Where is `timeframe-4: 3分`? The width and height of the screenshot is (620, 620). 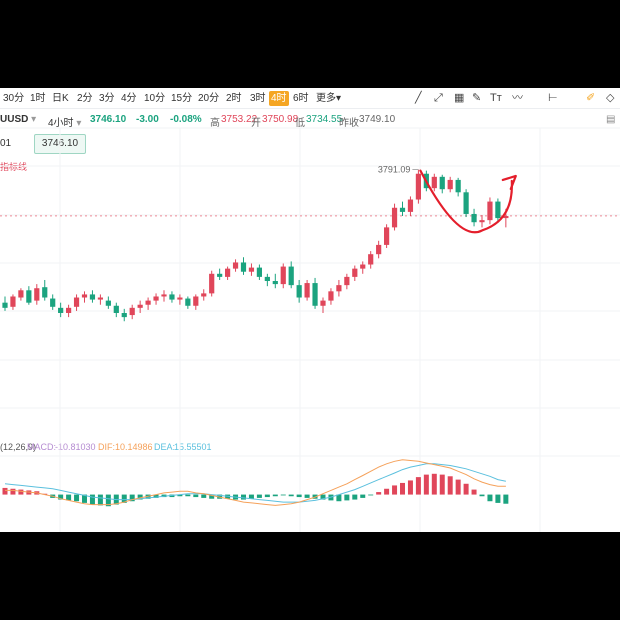
timeframe-4: 3分 is located at coordinates (107, 98).